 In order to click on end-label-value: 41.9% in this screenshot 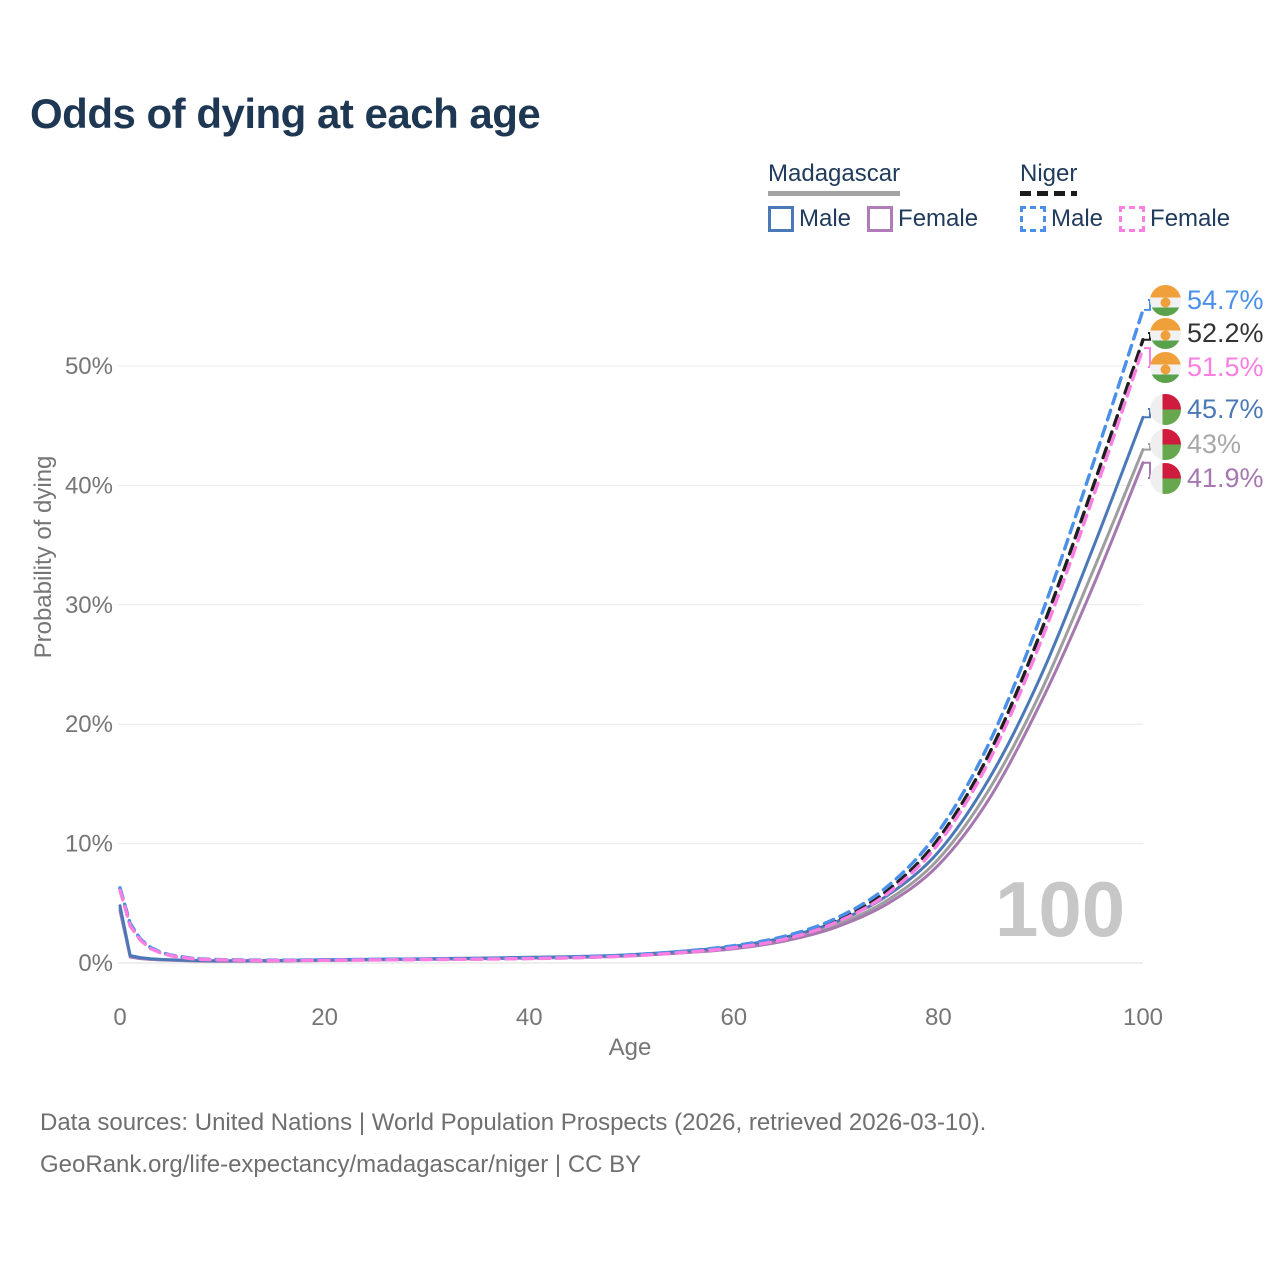, I will do `click(1225, 477)`.